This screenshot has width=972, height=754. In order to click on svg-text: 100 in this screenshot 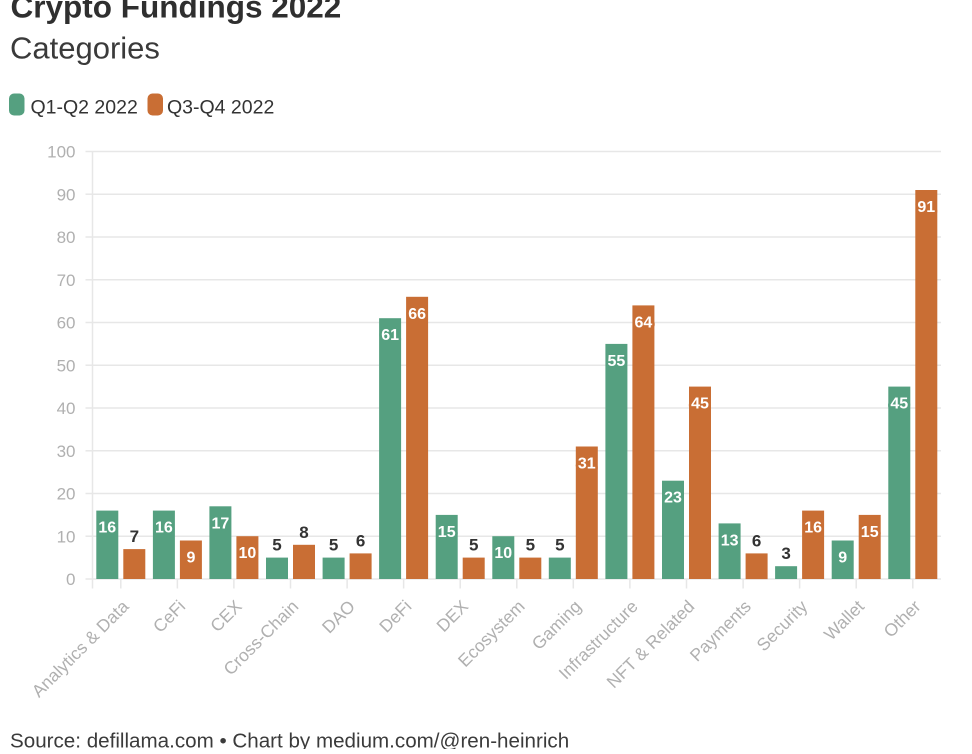, I will do `click(61, 152)`.